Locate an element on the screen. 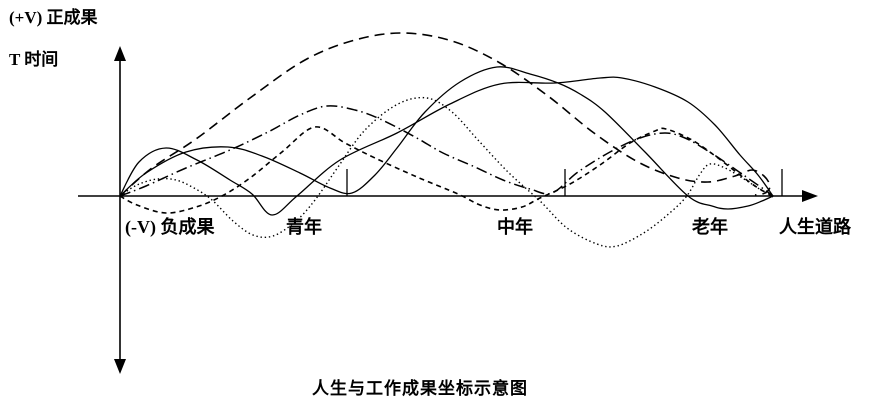 This screenshot has width=872, height=416. stage-label-youth: 青年 is located at coordinates (304, 227).